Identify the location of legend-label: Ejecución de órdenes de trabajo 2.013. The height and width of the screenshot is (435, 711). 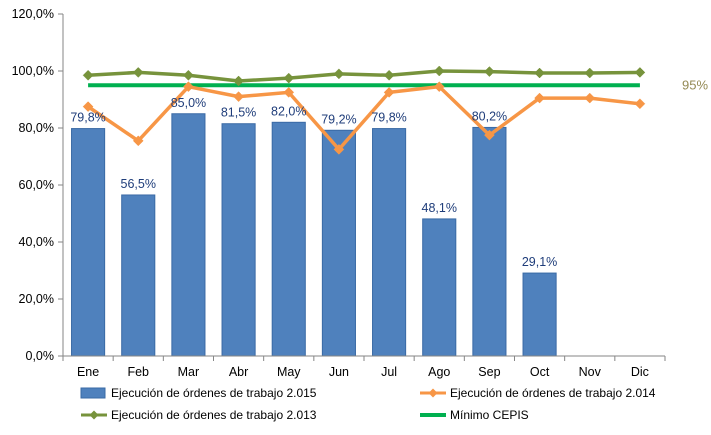
(214, 415).